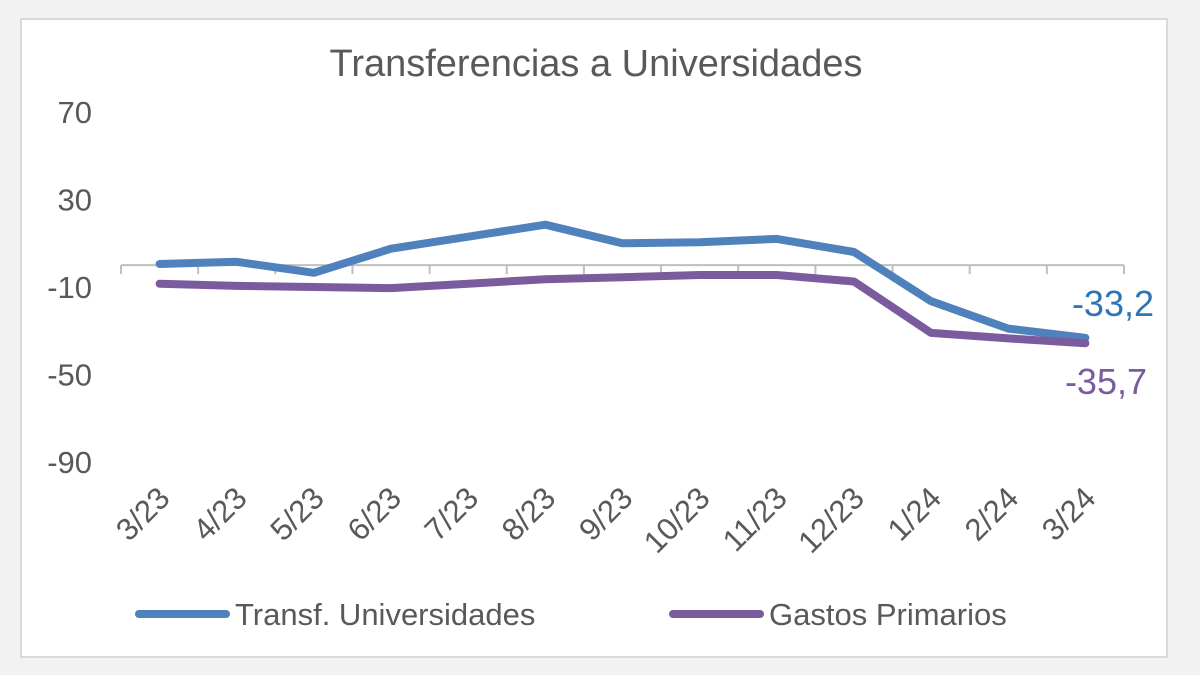  I want to click on x-tick-label: 5/23, so click(296, 513).